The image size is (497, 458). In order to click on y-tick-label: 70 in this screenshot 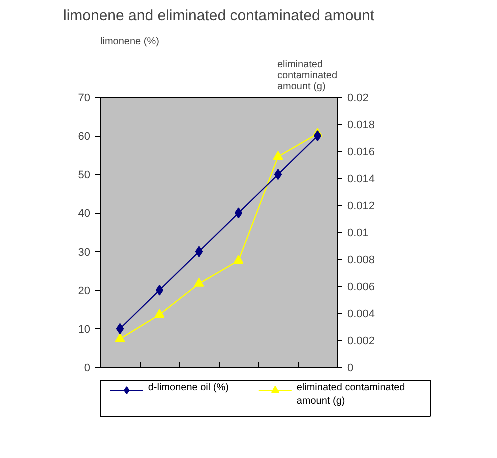, I will do `click(84, 98)`.